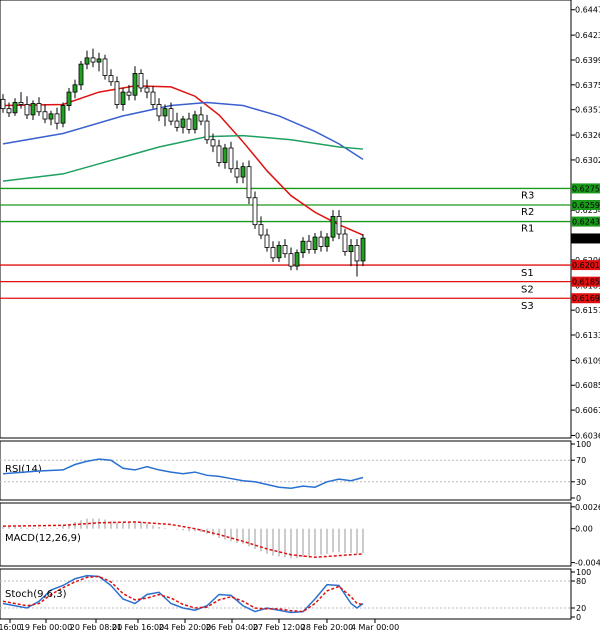 Image resolution: width=600 pixels, height=634 pixels. What do you see at coordinates (232, 627) in the screenshot?
I see `x-tick-label: 26 Feb 04:00` at bounding box center [232, 627].